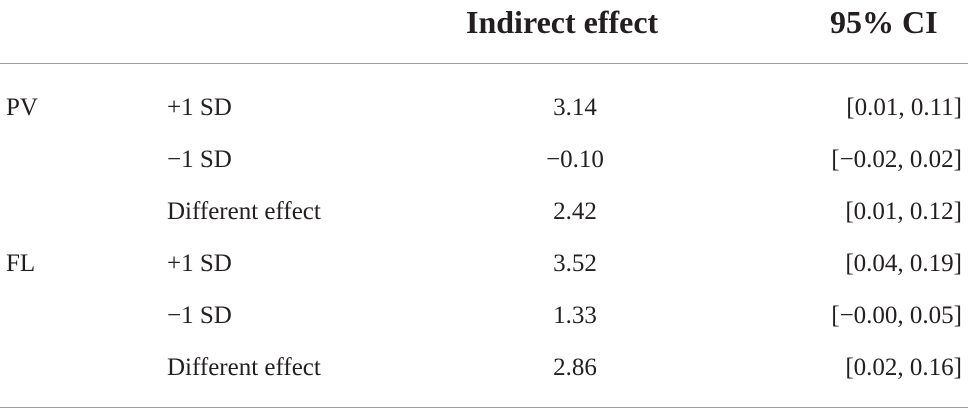 This screenshot has width=968, height=414. I want to click on header-confidence-interval: 95% CI, so click(884, 22).